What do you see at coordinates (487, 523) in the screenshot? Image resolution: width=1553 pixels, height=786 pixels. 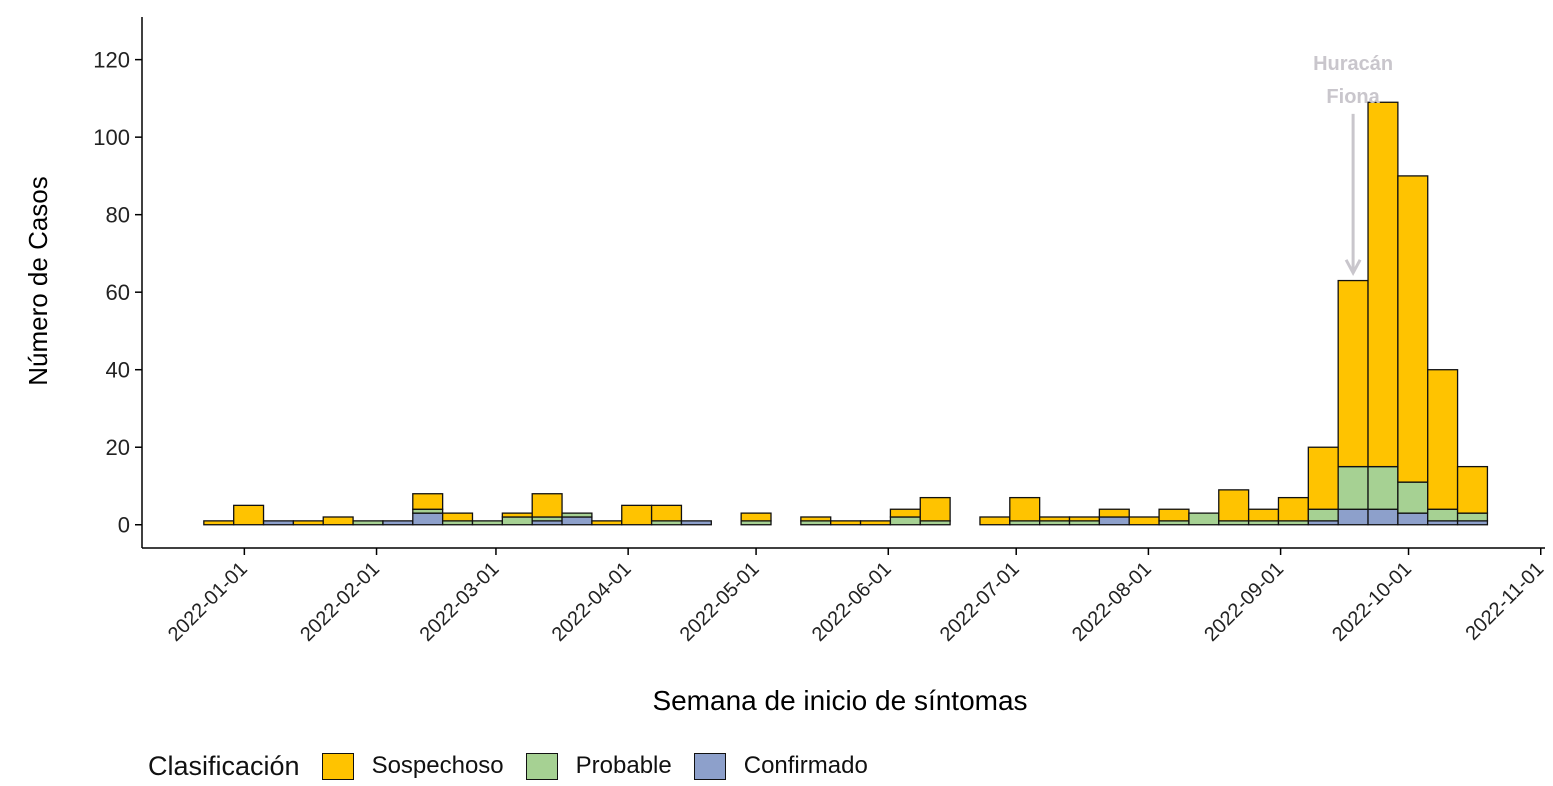 I see `bar-2022-02-27-probable` at bounding box center [487, 523].